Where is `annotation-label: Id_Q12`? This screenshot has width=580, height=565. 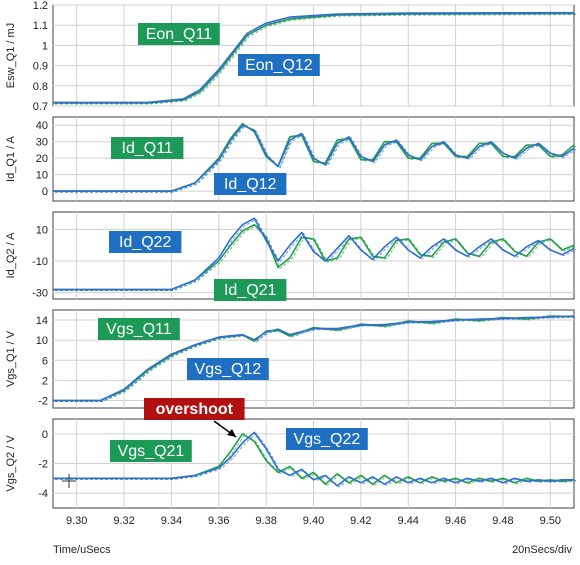
annotation-label: Id_Q12 is located at coordinates (250, 184).